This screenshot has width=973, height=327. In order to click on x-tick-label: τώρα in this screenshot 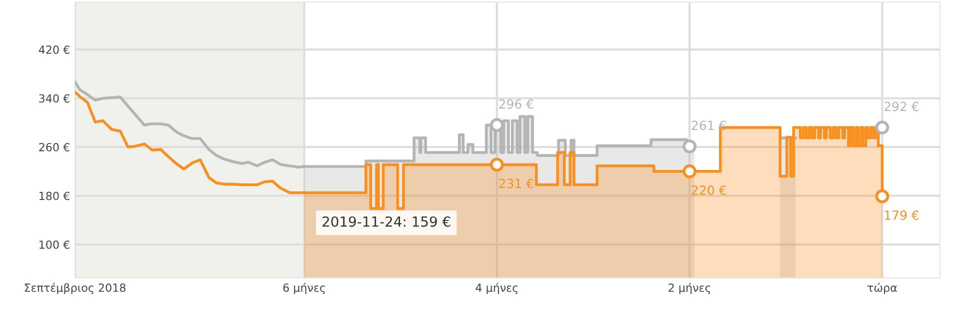, I will do `click(882, 288)`.